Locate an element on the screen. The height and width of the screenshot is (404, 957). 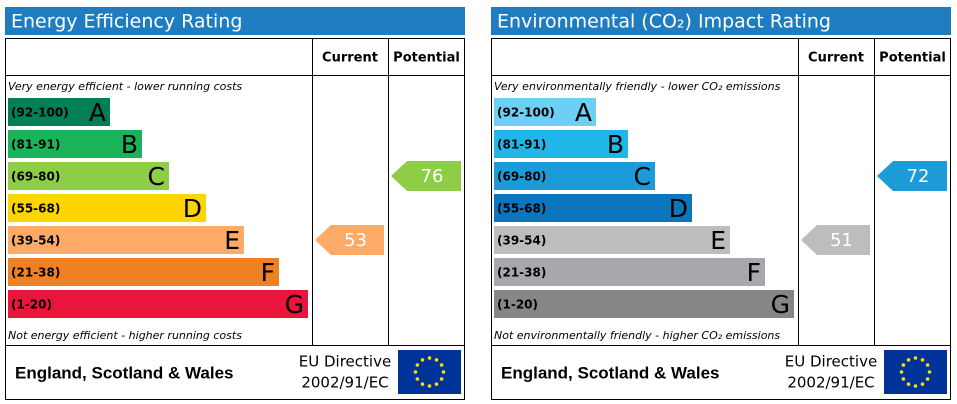
rating-value: 51 is located at coordinates (841, 240).